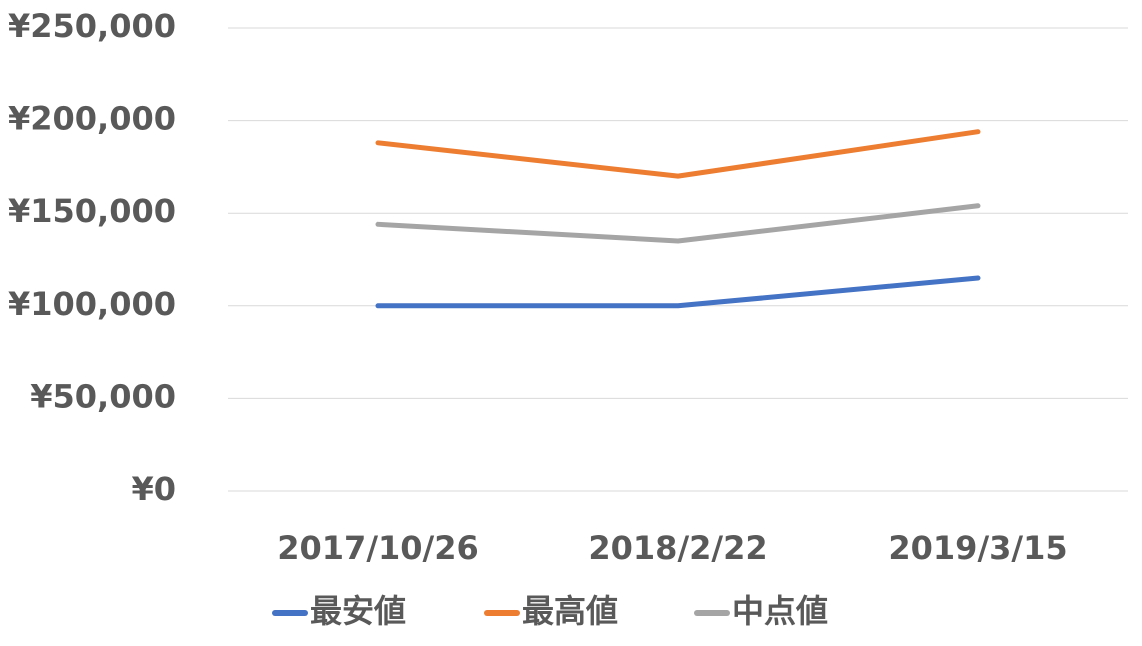  I want to click on legend-label: 最高値, so click(570, 611).